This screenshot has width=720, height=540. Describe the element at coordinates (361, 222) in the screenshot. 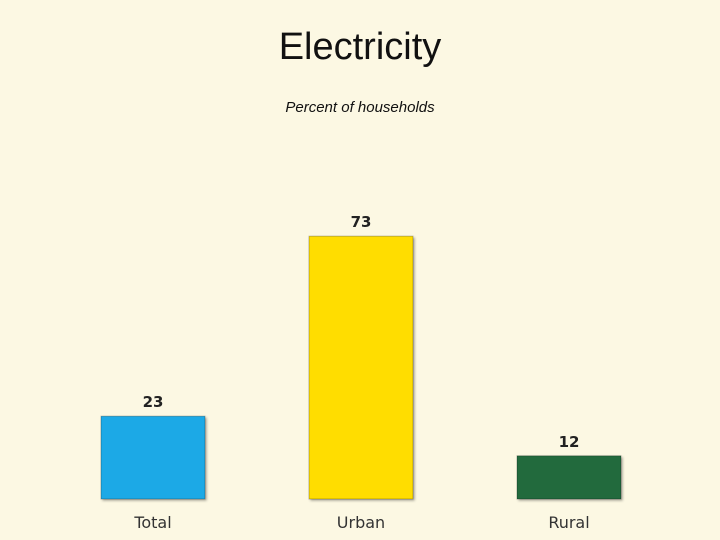

I see `data-label-urban: 73` at that location.